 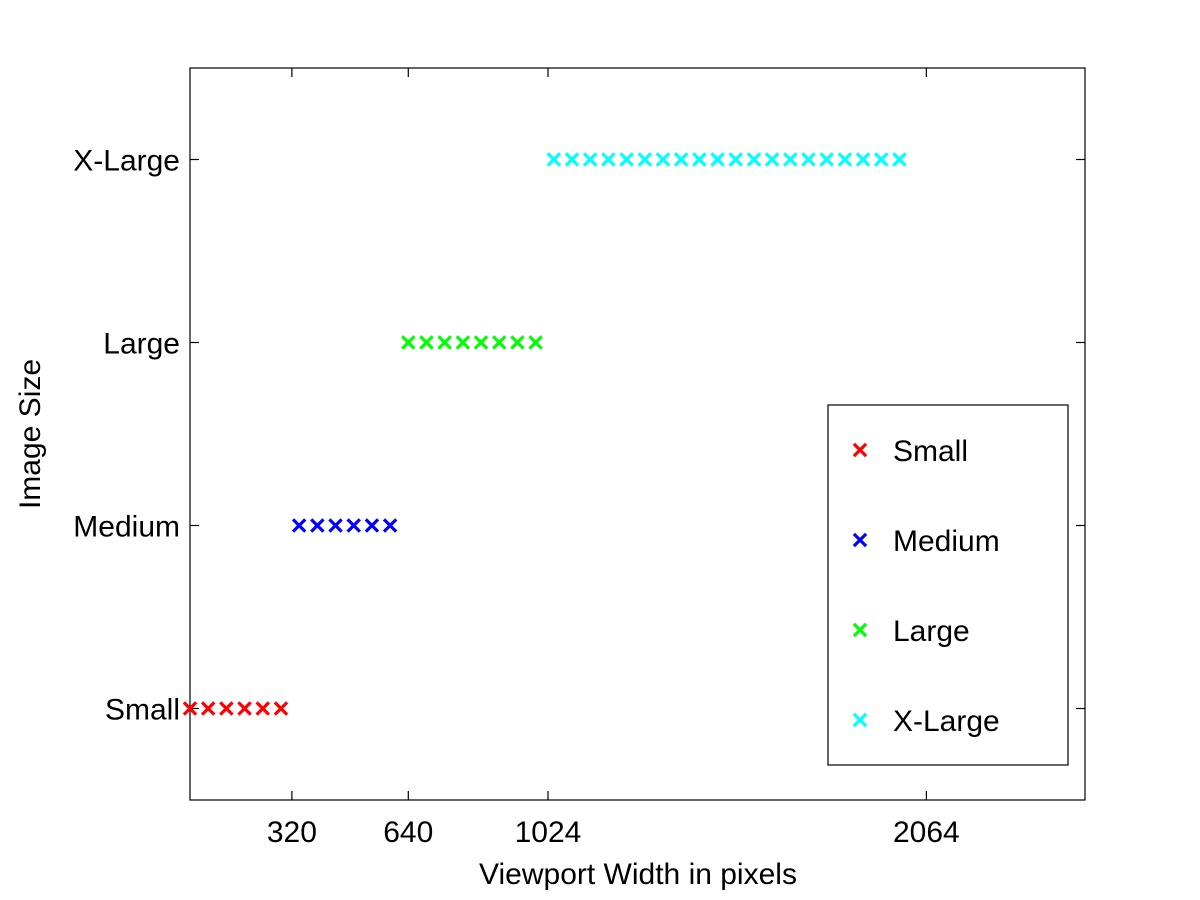 I want to click on y-tick-label: Medium, so click(x=126, y=527).